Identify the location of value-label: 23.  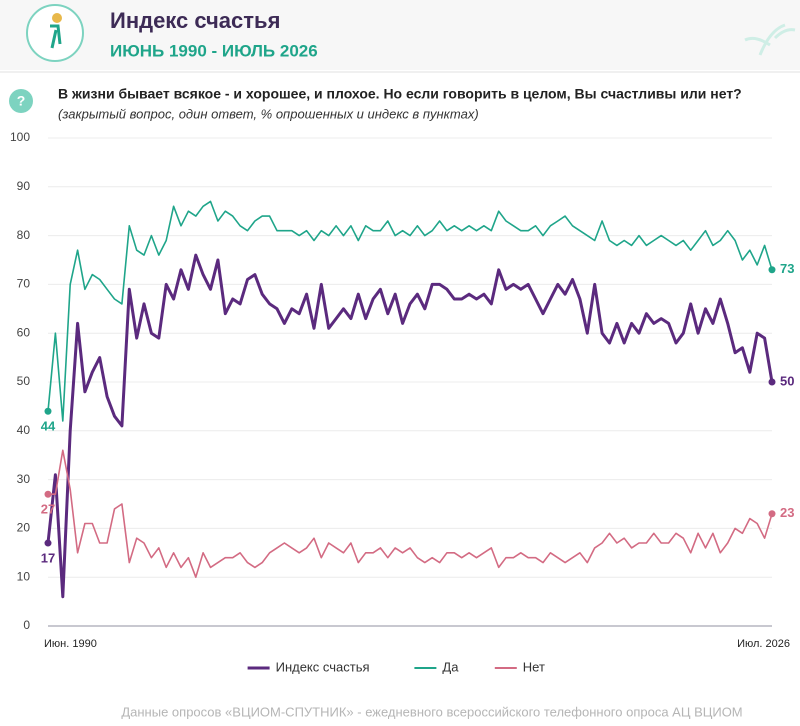
(787, 512).